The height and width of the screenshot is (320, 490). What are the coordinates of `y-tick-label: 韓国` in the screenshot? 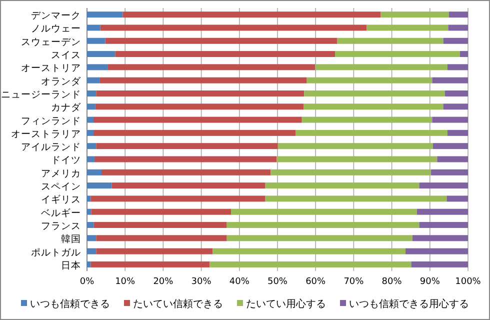 It's located at (71, 239).